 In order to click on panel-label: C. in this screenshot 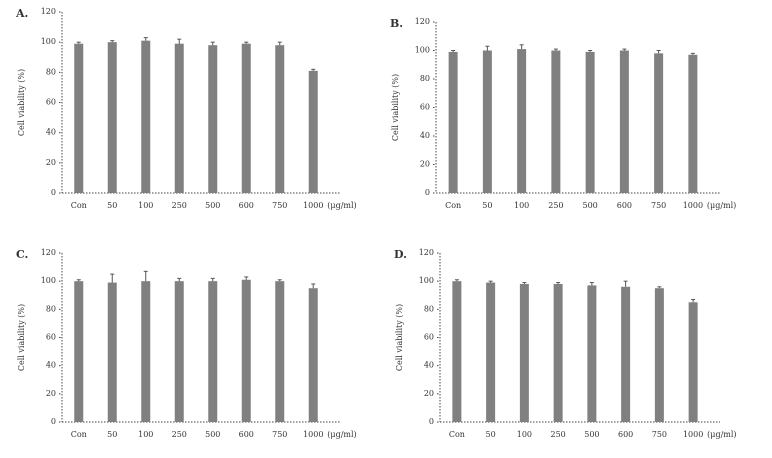, I will do `click(22, 254)`.